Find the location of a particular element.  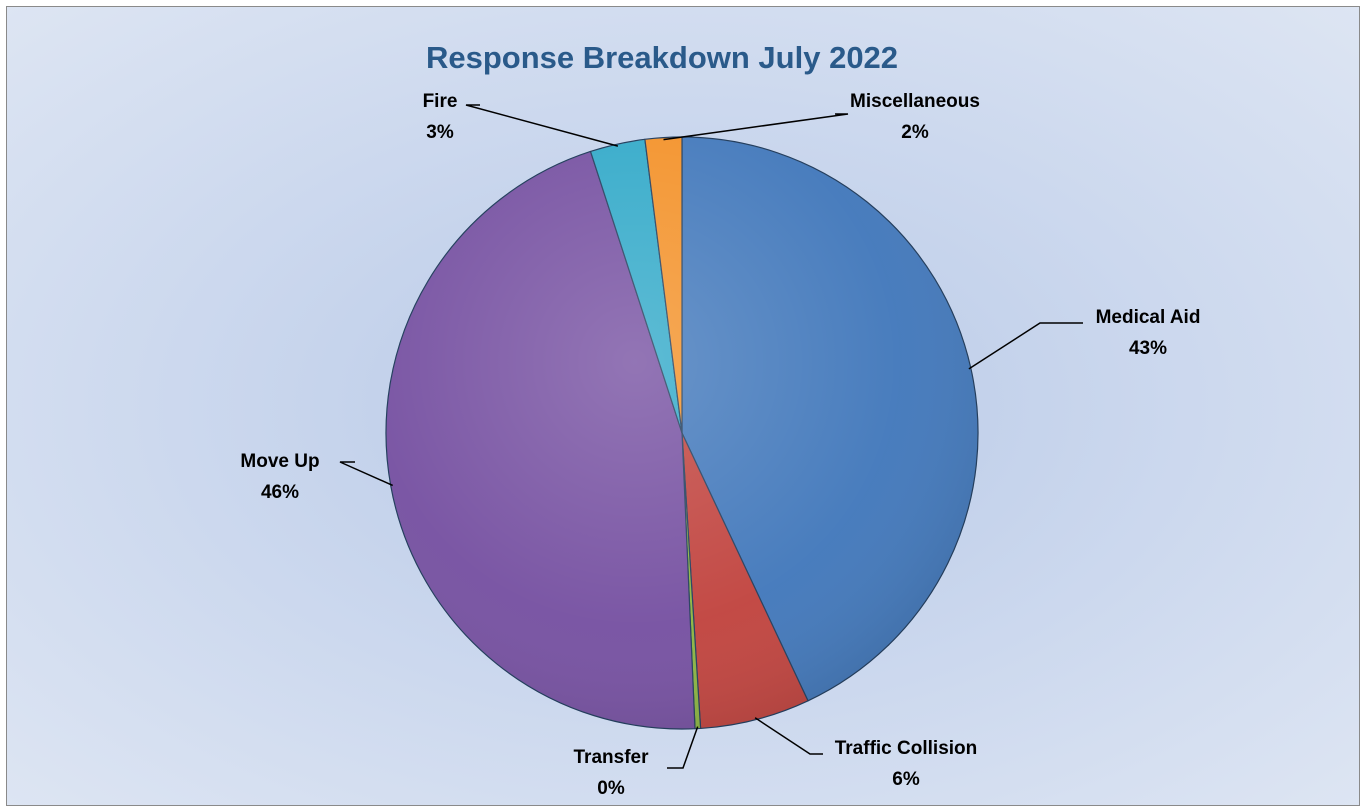

leader-transfer is located at coordinates (683, 747).